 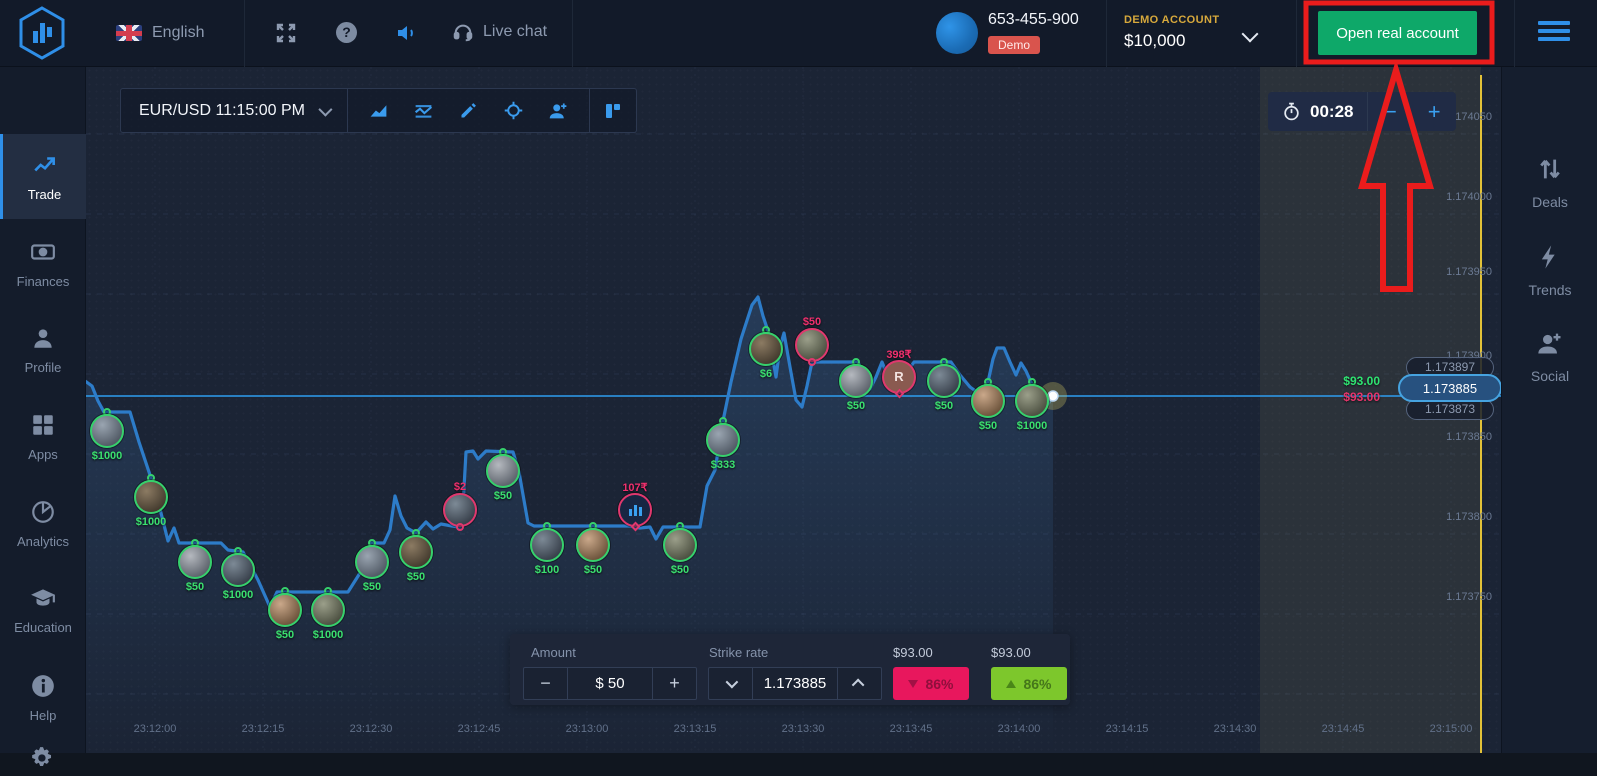 I want to click on gear-icon, so click(x=42, y=757).